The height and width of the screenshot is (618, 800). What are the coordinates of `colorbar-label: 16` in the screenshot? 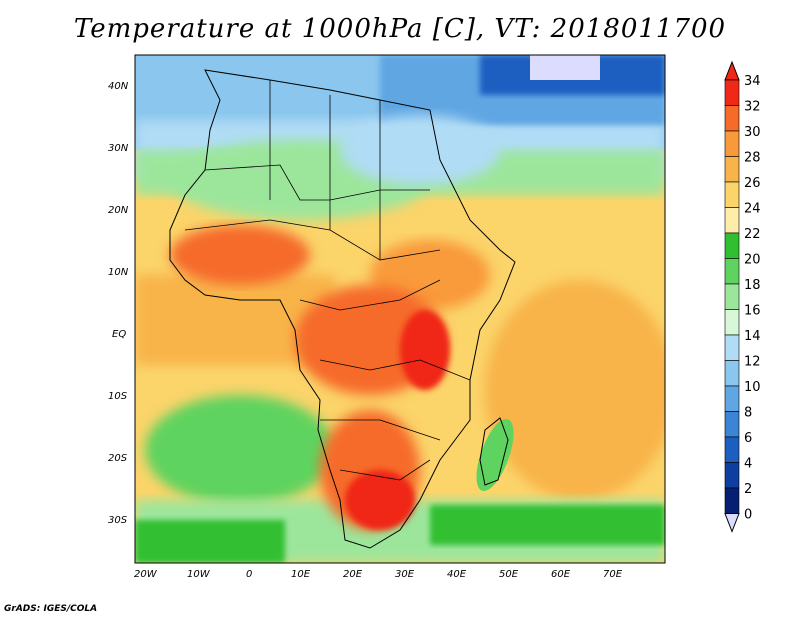 It's located at (752, 311).